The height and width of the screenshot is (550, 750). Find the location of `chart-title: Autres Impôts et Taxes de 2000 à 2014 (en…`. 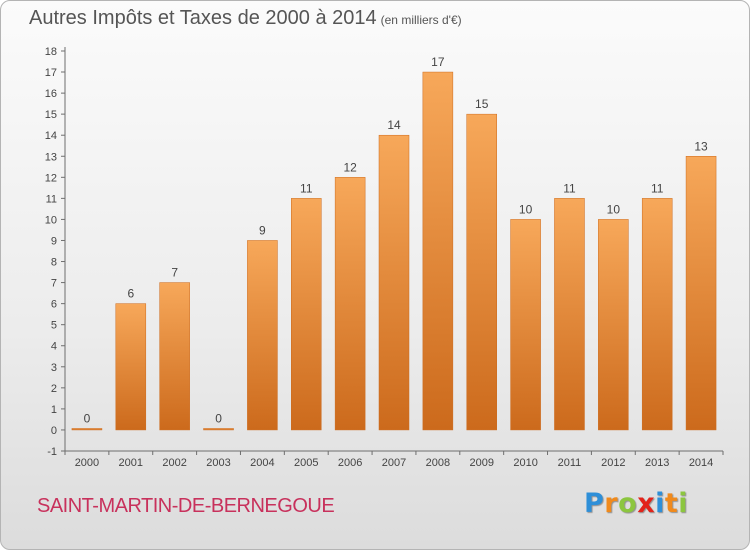

chart-title: Autres Impôts et Taxes de 2000 à 2014 (en… is located at coordinates (245, 18).